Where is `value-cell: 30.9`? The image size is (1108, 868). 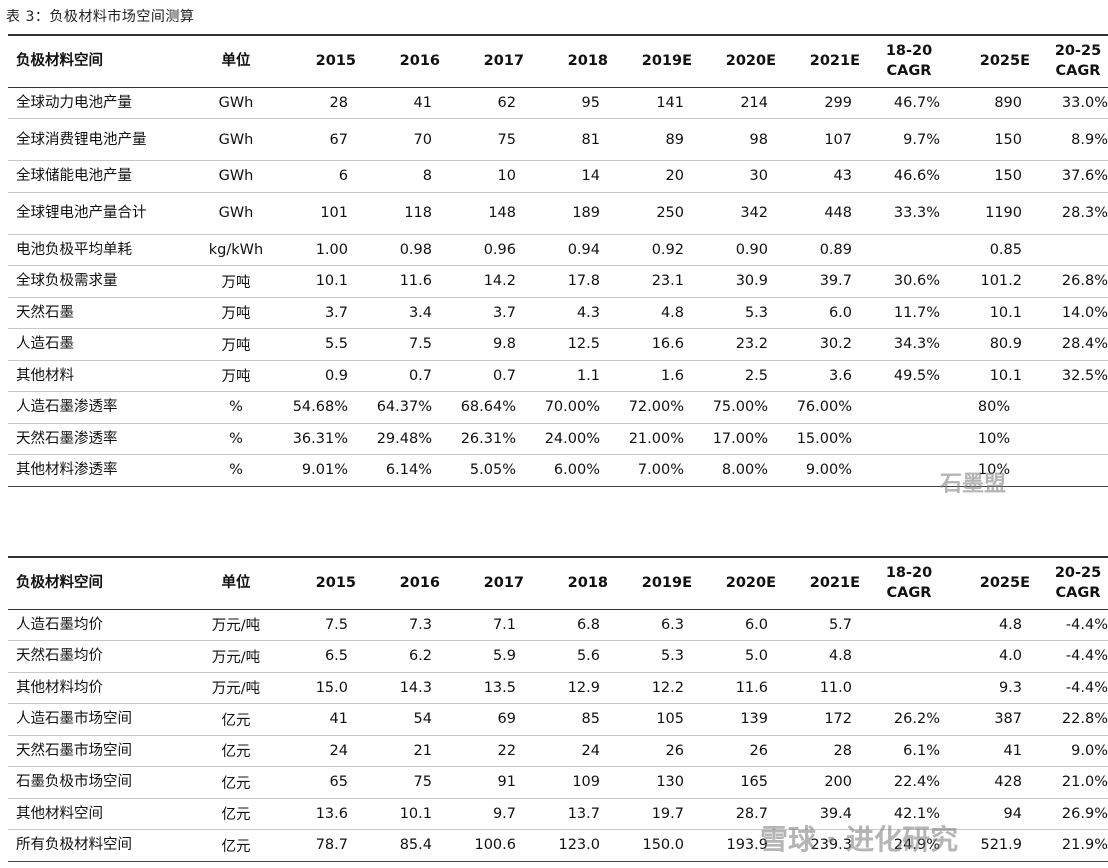 value-cell: 30.9 is located at coordinates (740, 281).